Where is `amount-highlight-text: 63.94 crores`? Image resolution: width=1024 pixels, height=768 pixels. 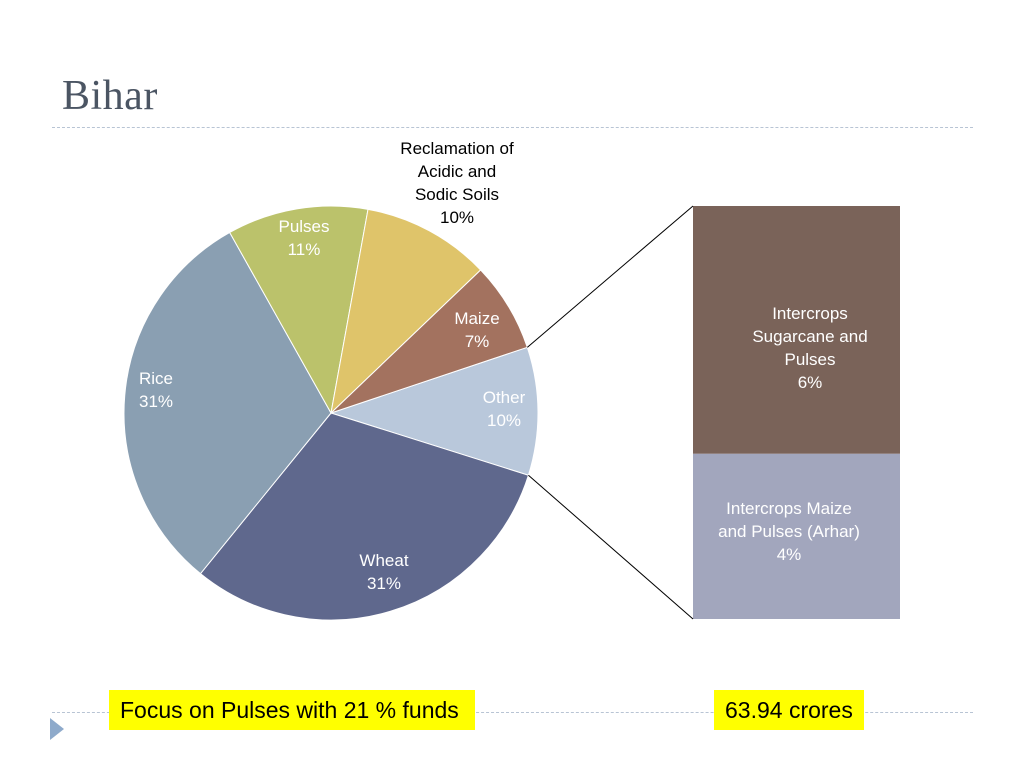 amount-highlight-text: 63.94 crores is located at coordinates (789, 710).